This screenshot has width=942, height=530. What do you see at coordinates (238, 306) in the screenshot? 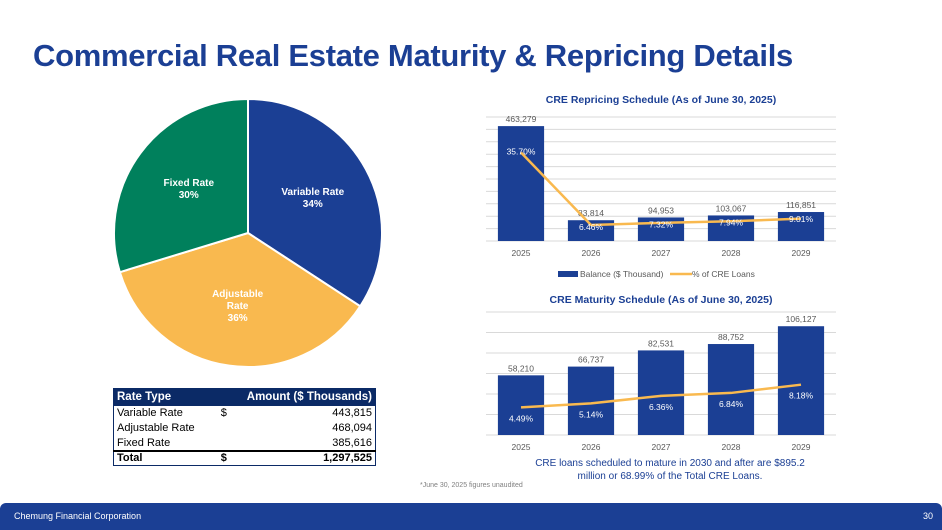
I see `pie-data-label: Adjustable Rate 36%` at bounding box center [238, 306].